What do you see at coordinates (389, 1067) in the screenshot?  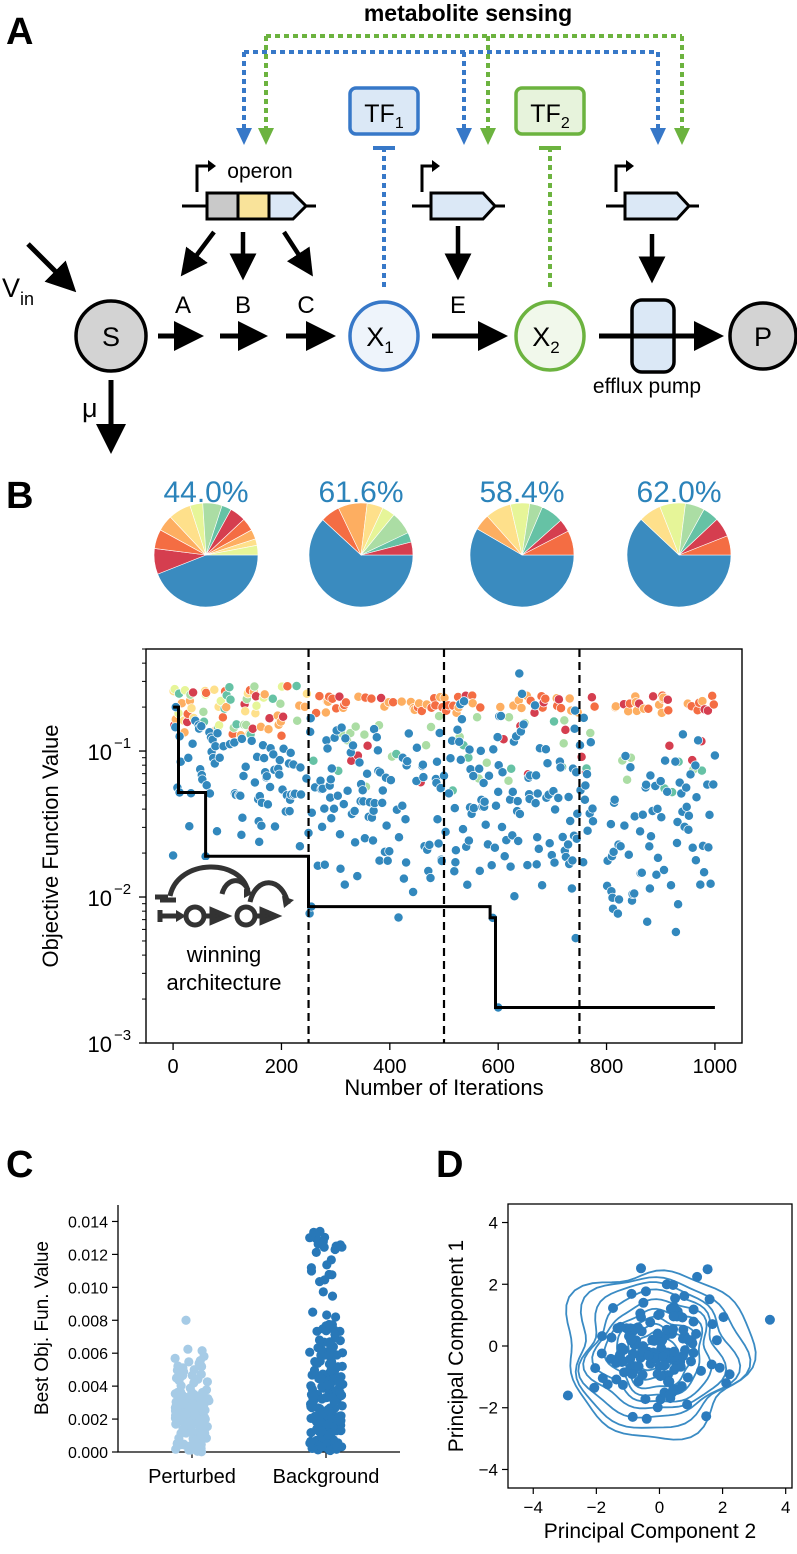 I see `main-xtick-label-2: 400` at bounding box center [389, 1067].